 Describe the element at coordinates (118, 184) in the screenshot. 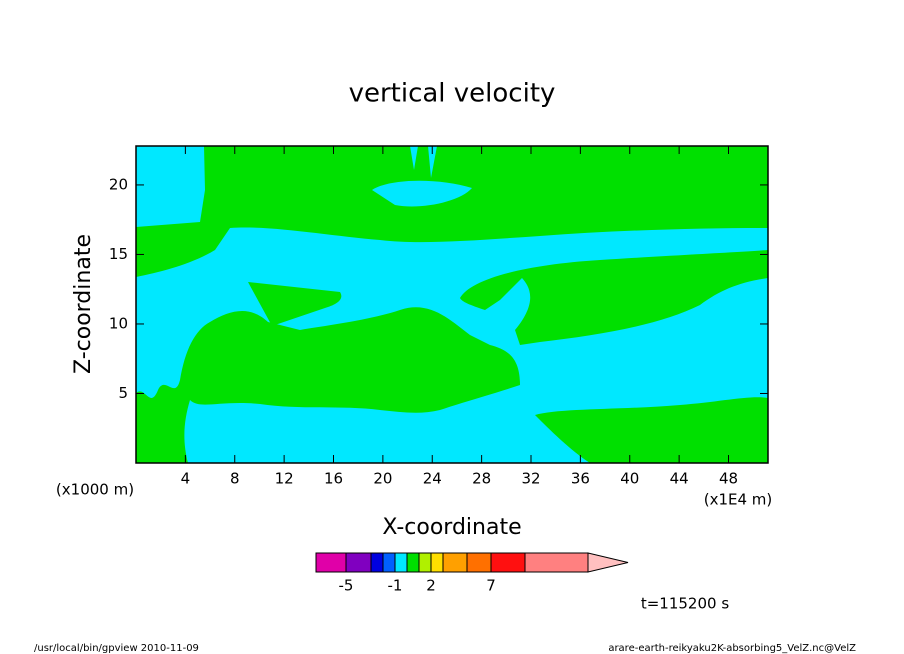

I see `y-tick-label: 20` at that location.